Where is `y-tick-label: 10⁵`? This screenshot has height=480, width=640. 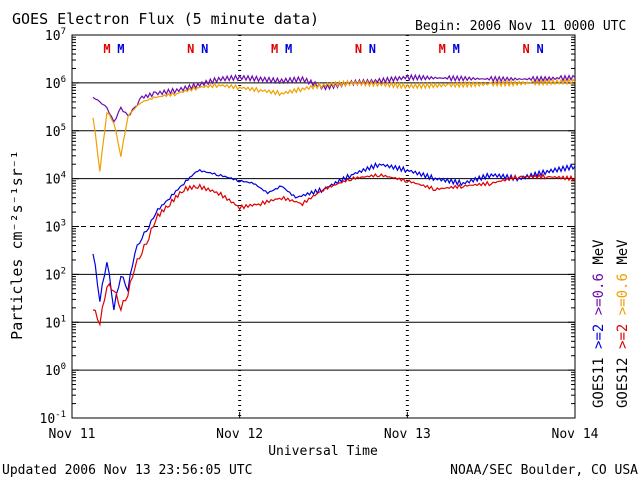
y-tick-label: 10⁵ is located at coordinates (55, 131).